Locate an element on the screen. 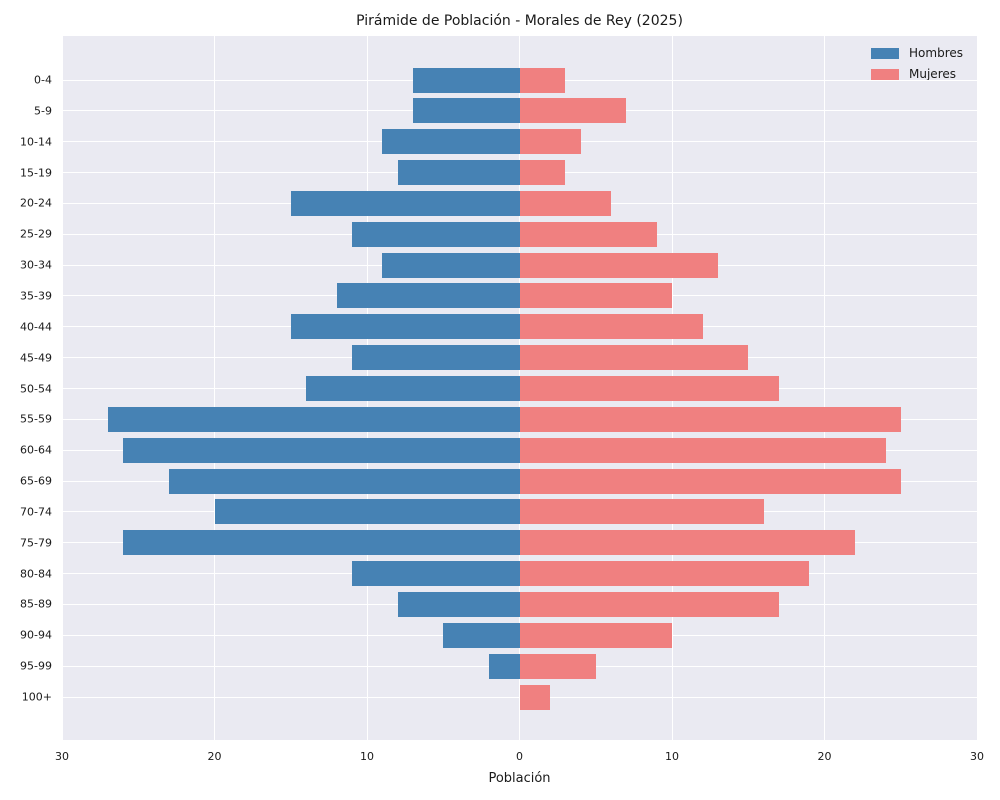 This screenshot has height=800, width=1000. y-tick-label: 0-4 is located at coordinates (43, 80).